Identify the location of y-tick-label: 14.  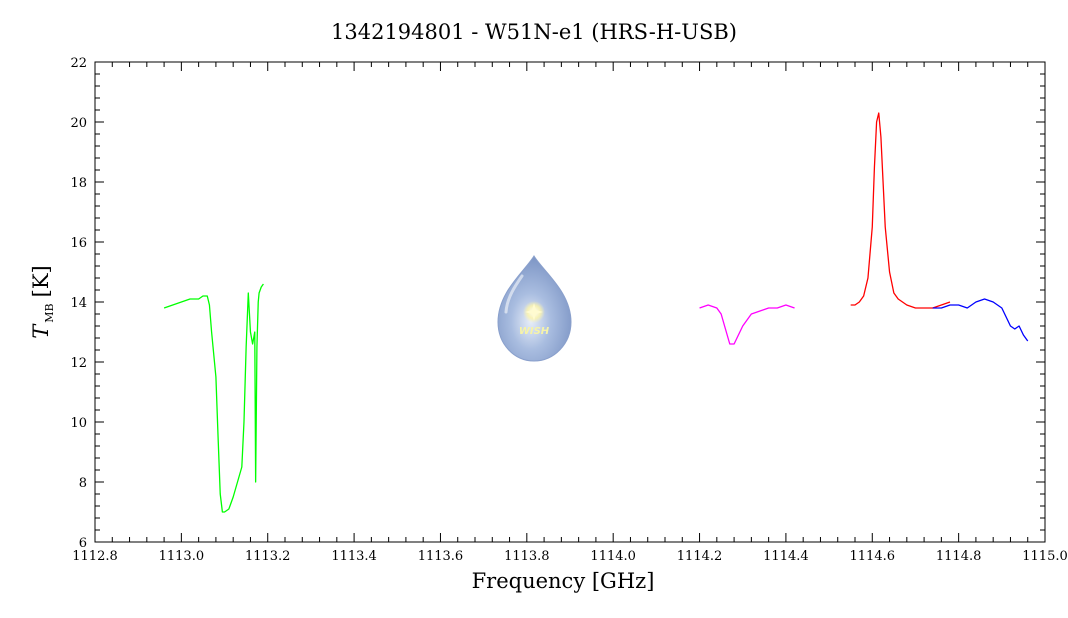
(78, 303).